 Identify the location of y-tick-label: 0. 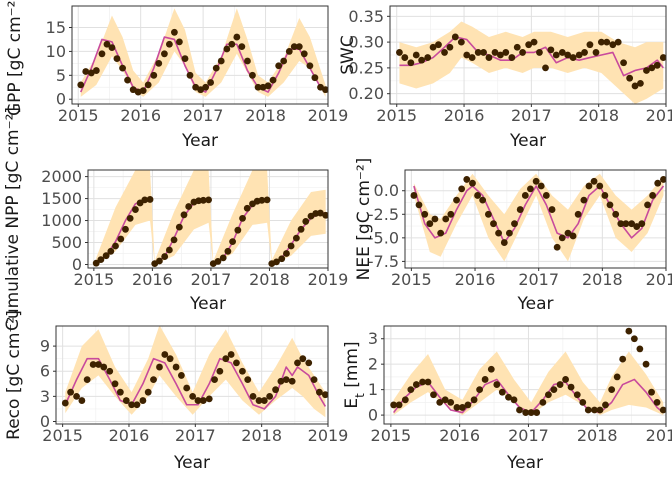
(77, 264).